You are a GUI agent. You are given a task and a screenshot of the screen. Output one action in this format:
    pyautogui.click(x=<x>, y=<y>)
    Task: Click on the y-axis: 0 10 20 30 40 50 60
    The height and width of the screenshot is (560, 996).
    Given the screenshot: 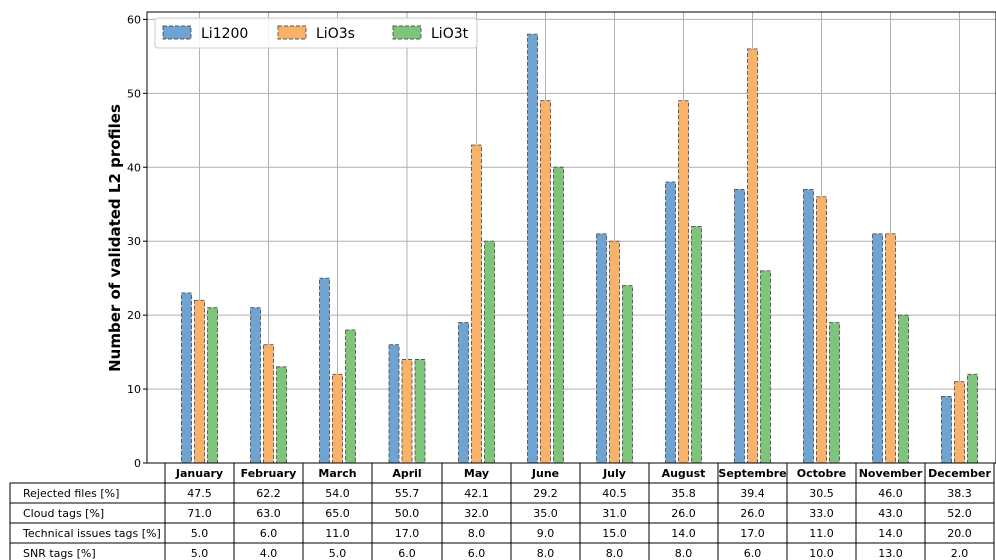 What is the action you would take?
    pyautogui.click(x=137, y=241)
    